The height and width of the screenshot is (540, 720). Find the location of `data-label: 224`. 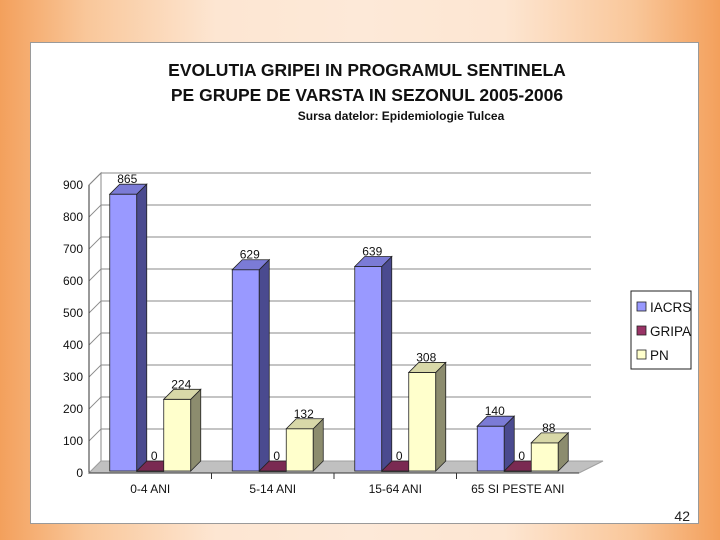

data-label: 224 is located at coordinates (181, 384).